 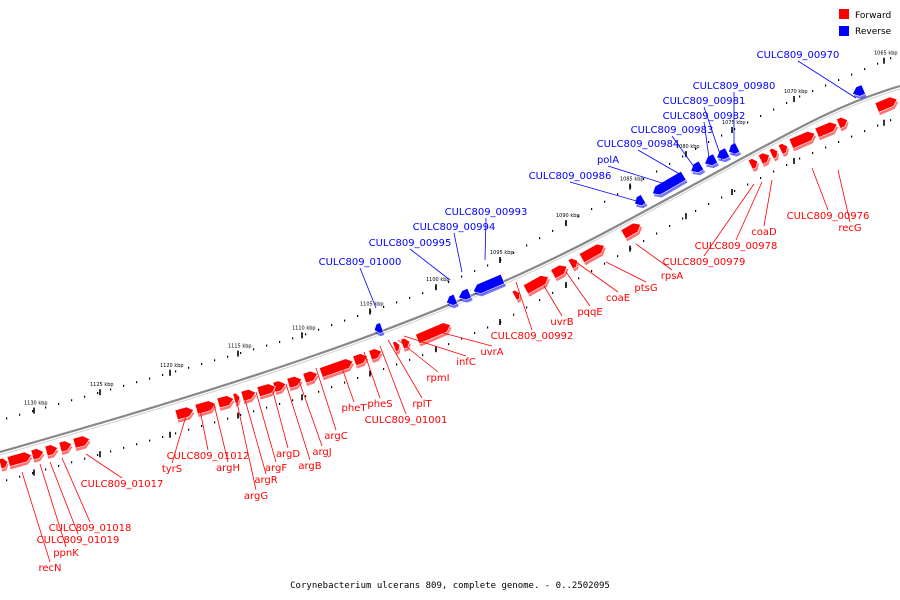 What do you see at coordinates (437, 378) in the screenshot?
I see `gene-label: rpmI` at bounding box center [437, 378].